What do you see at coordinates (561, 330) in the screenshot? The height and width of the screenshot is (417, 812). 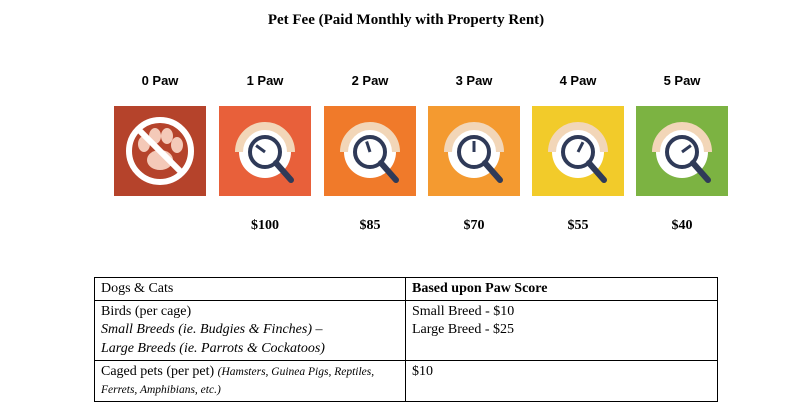 I see `table-cell: Small Breed - $10 Large Breed - $25` at bounding box center [561, 330].